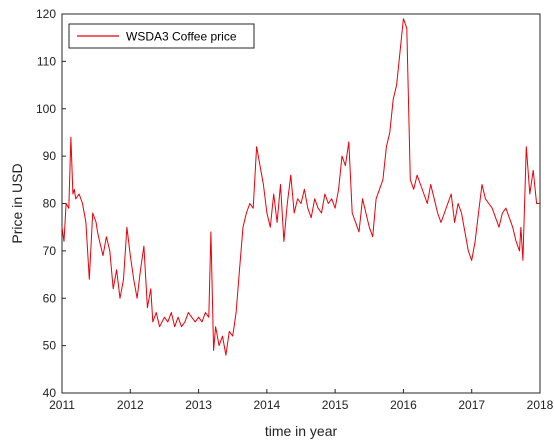 The image size is (554, 440). Describe the element at coordinates (46, 14) in the screenshot. I see `y-tick-label: 120` at that location.